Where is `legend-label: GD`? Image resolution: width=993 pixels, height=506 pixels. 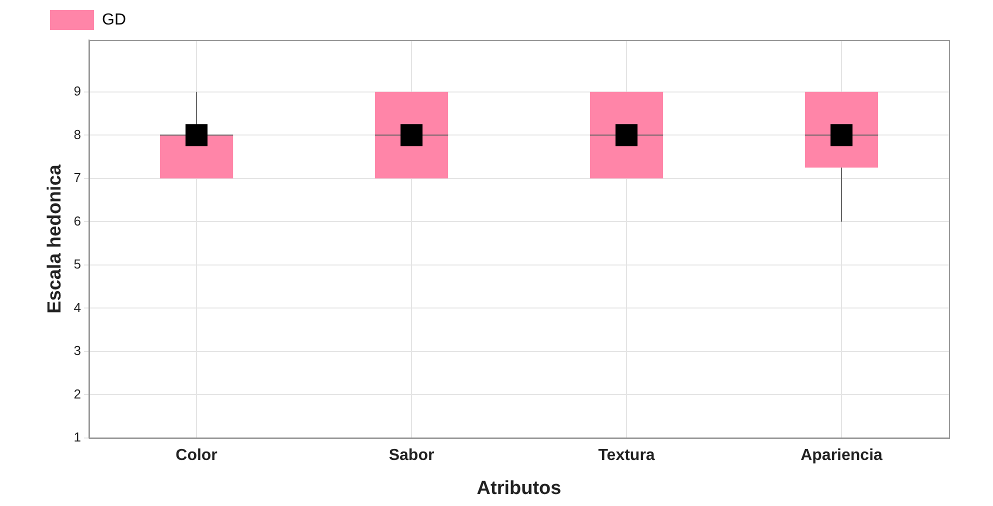 legend-label: GD is located at coordinates (114, 19).